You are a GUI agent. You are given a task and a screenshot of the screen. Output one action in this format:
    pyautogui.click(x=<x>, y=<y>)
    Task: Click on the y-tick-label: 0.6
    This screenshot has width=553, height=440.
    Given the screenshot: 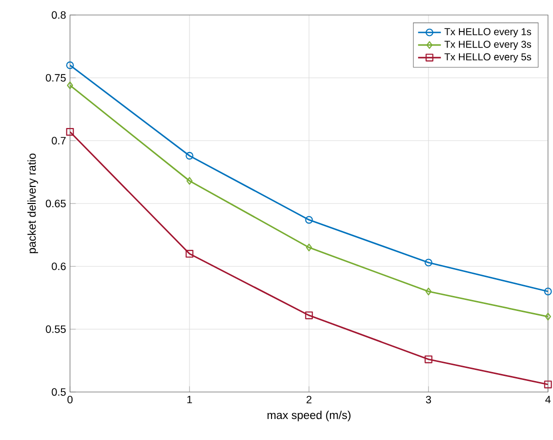 What is the action you would take?
    pyautogui.click(x=59, y=266)
    